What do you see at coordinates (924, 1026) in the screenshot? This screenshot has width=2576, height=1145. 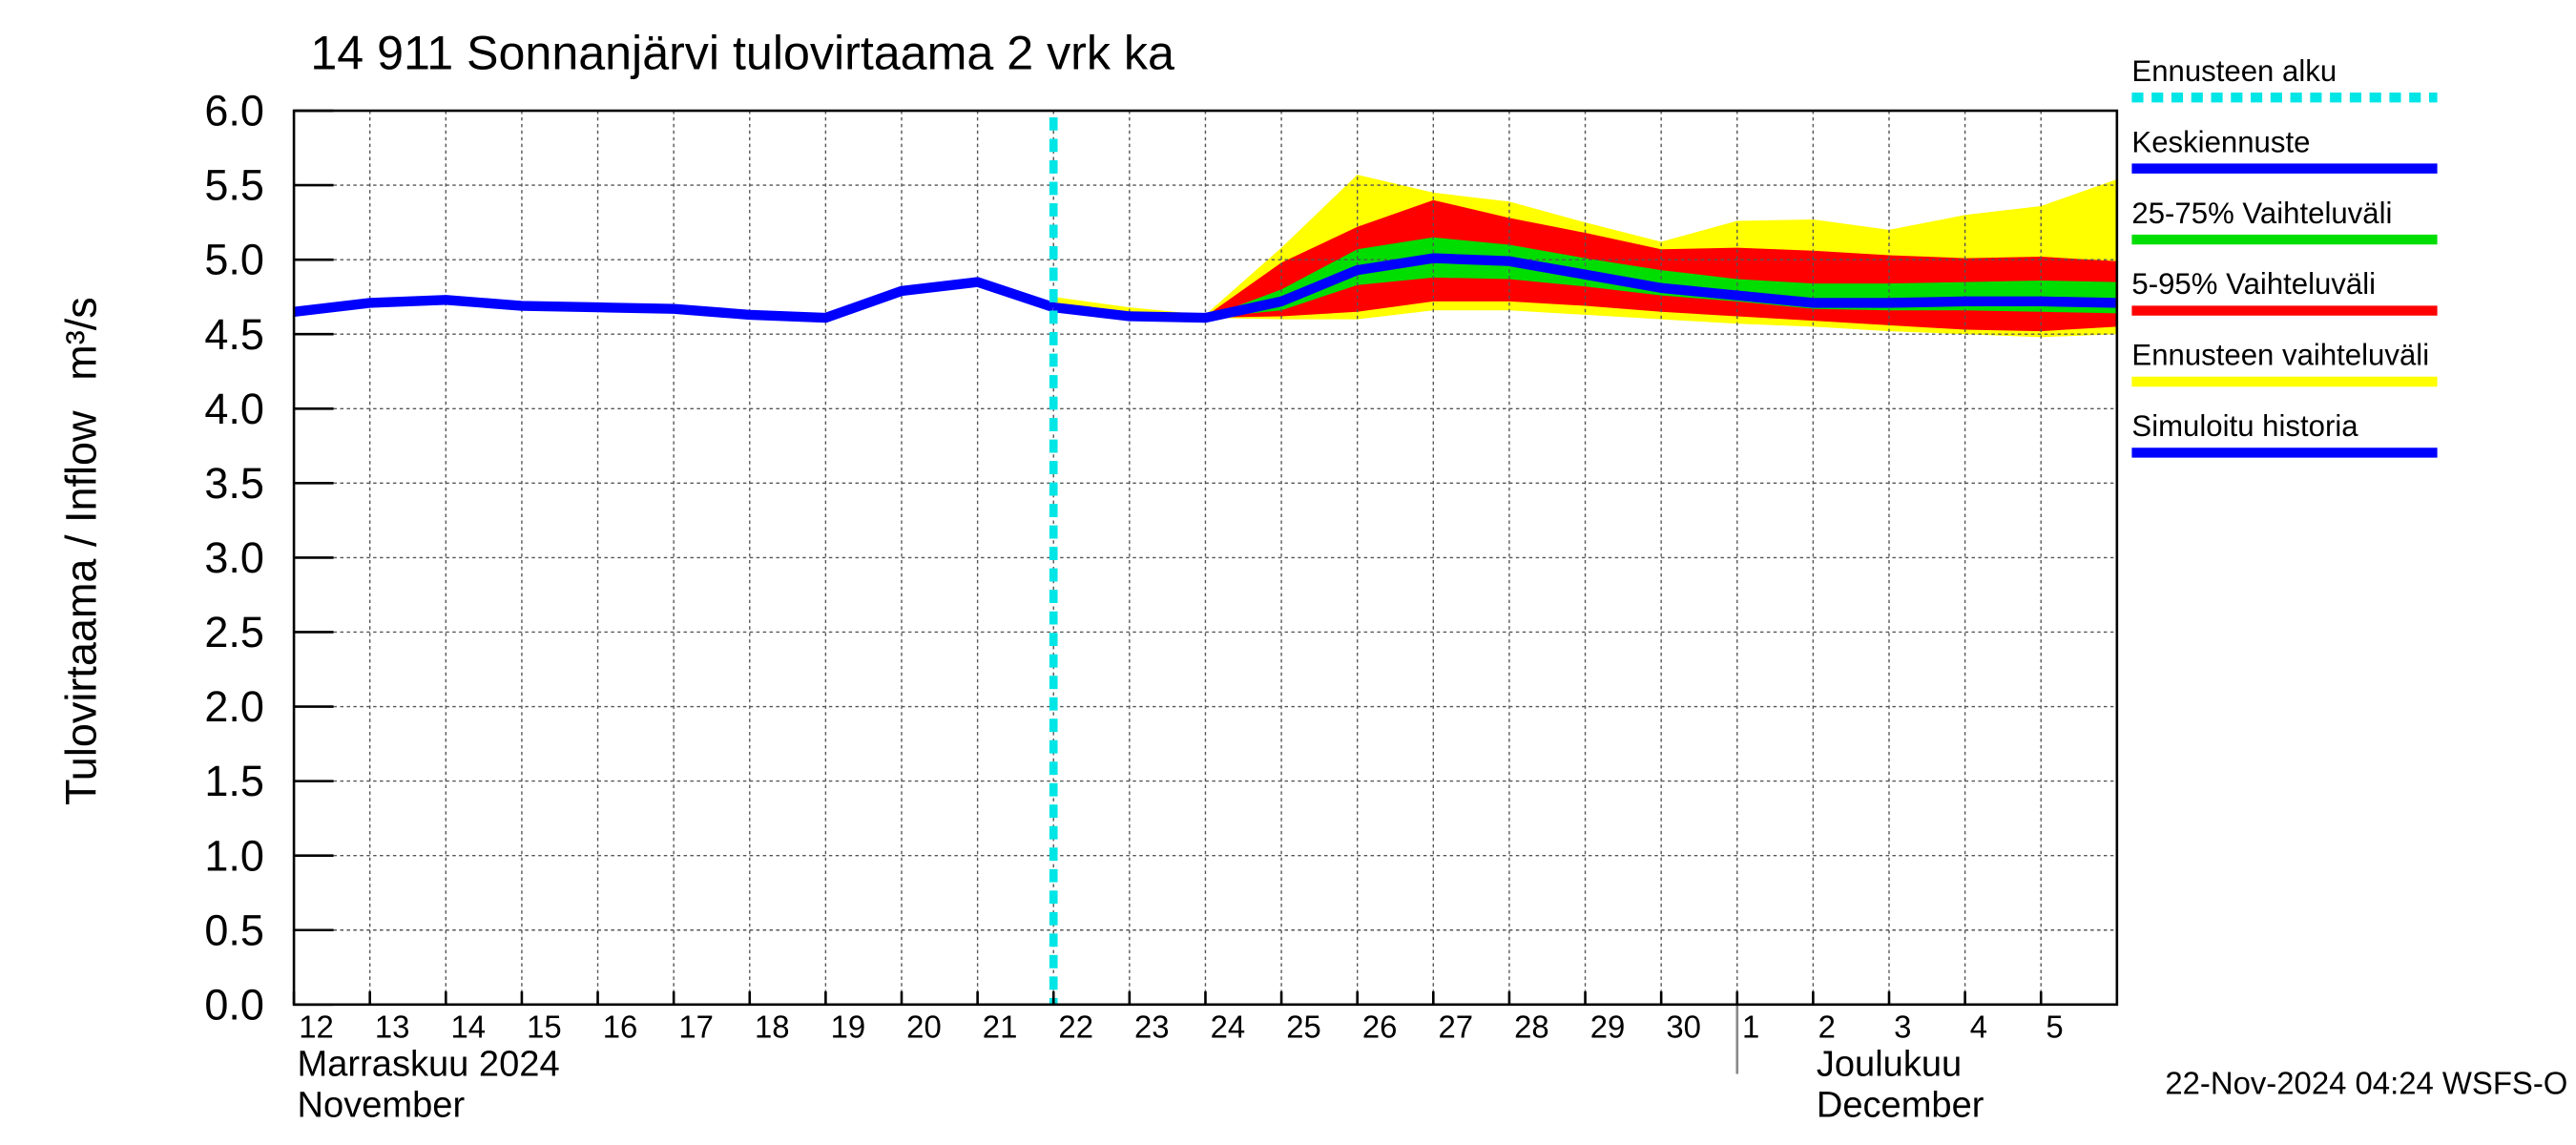 I see `x-tick-label: 20` at bounding box center [924, 1026].